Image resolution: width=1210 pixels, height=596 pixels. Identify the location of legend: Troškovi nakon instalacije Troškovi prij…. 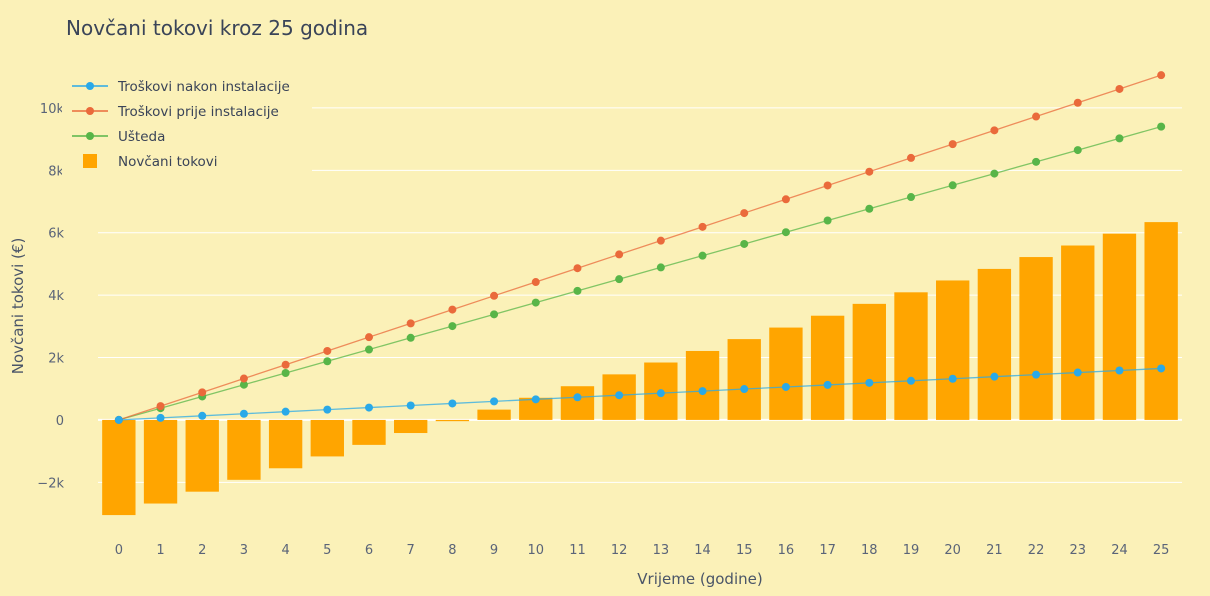
(187, 125).